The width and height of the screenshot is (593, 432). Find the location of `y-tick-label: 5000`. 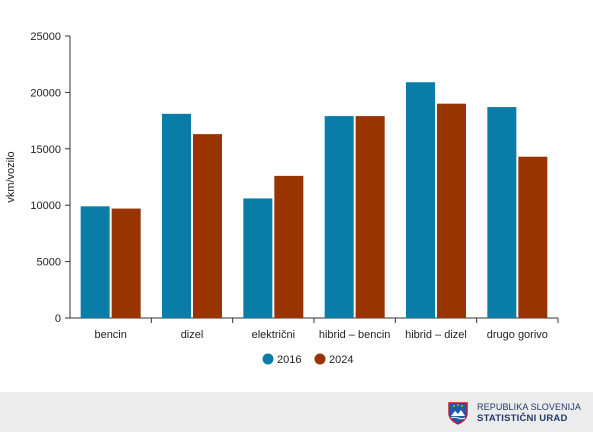

y-tick-label: 5000 is located at coordinates (49, 263).